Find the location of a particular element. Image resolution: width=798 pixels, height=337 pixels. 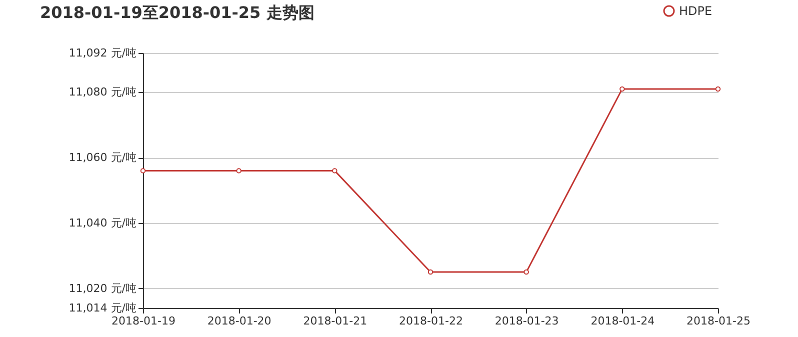

y-tick-label: 11,060 元/吨 is located at coordinates (102, 157).